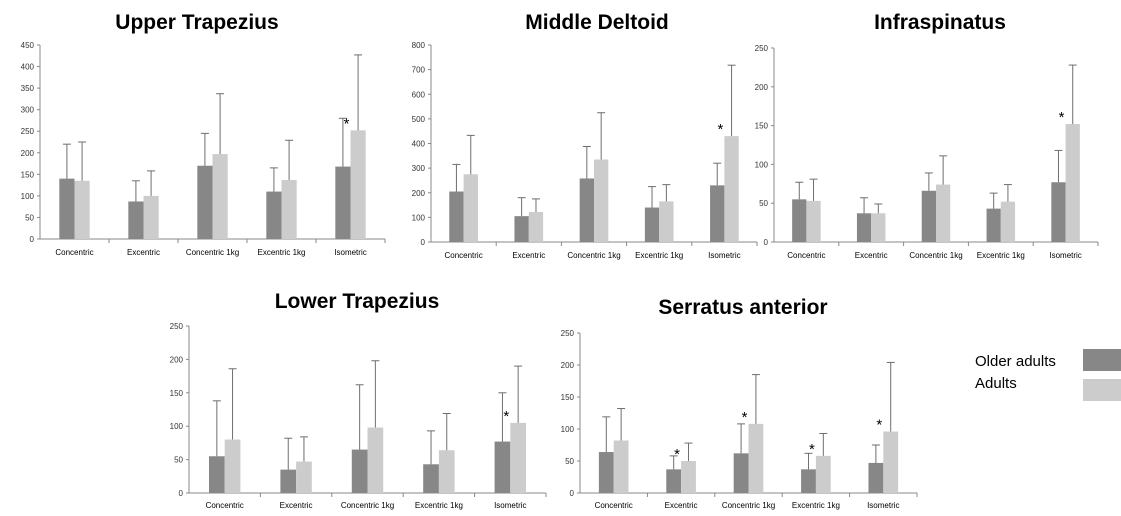 The width and height of the screenshot is (1121, 516). I want to click on legend-label-adults: Adults, so click(996, 383).